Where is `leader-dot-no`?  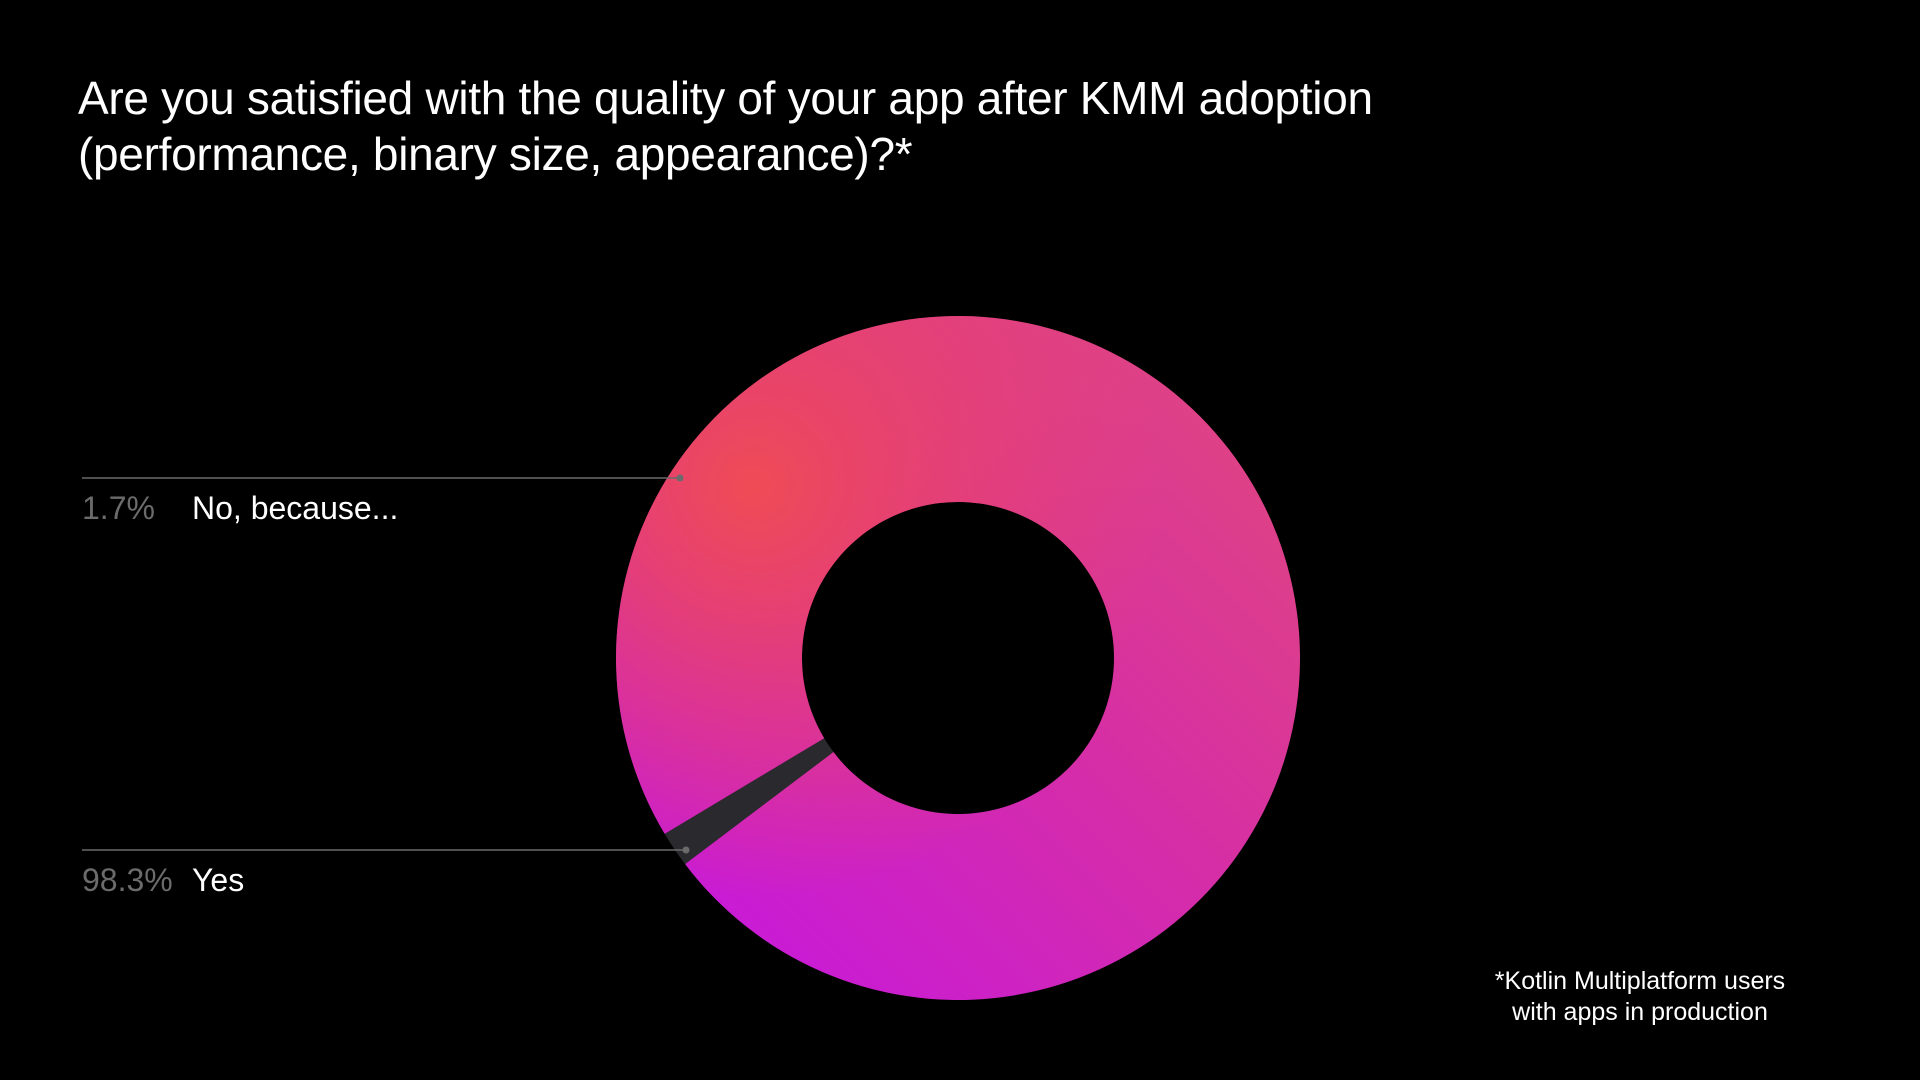 leader-dot-no is located at coordinates (680, 478).